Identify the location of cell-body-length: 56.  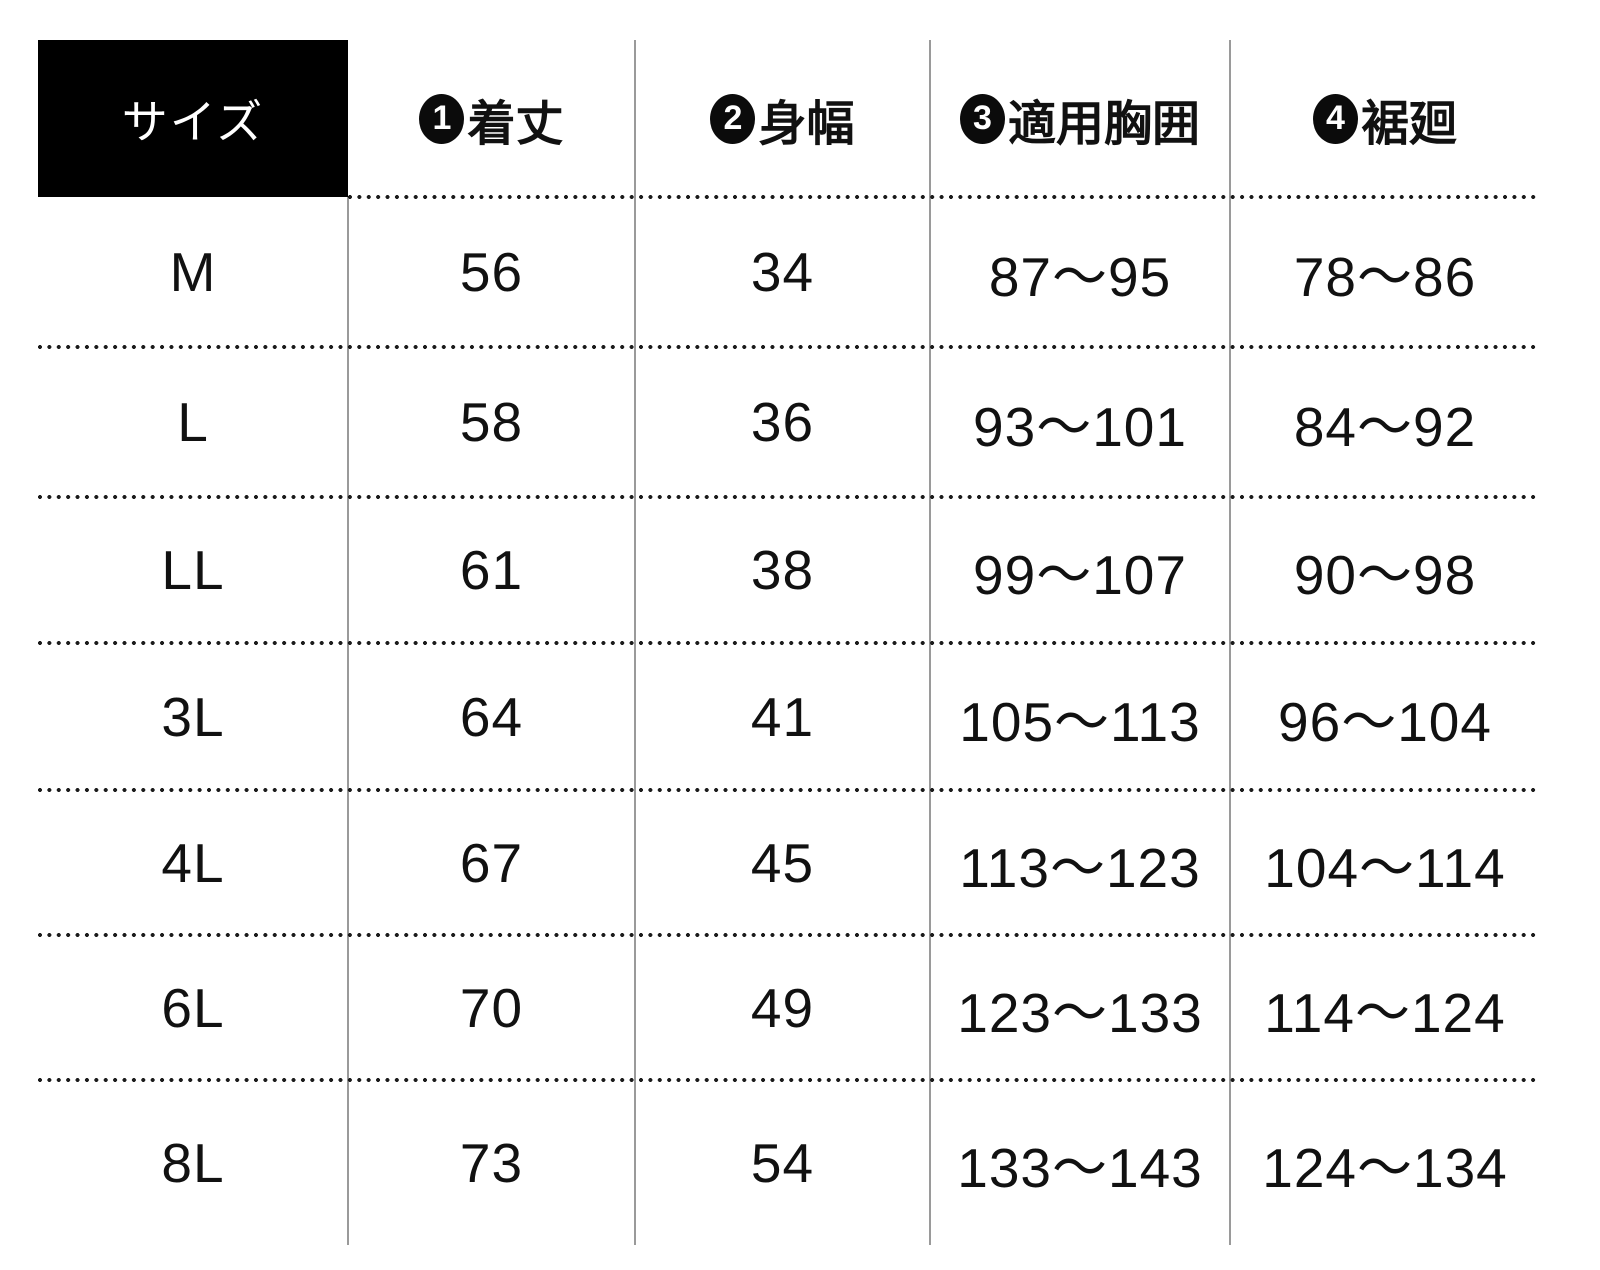
(491, 272).